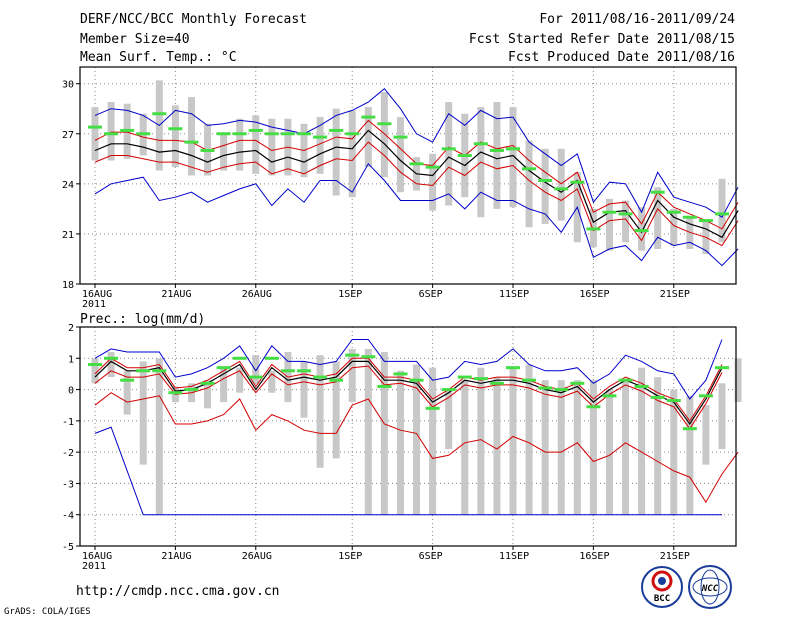  What do you see at coordinates (68, 185) in the screenshot?
I see `y-tick-label: 24` at bounding box center [68, 185].